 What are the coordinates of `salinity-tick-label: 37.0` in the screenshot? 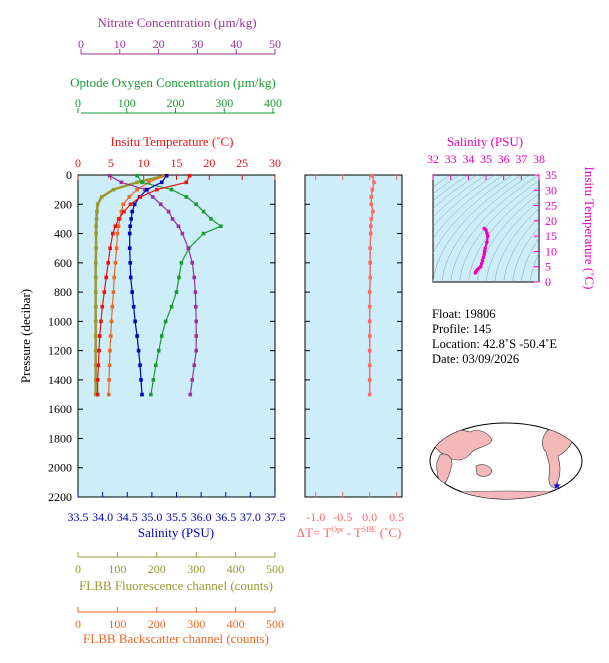 It's located at (250, 517).